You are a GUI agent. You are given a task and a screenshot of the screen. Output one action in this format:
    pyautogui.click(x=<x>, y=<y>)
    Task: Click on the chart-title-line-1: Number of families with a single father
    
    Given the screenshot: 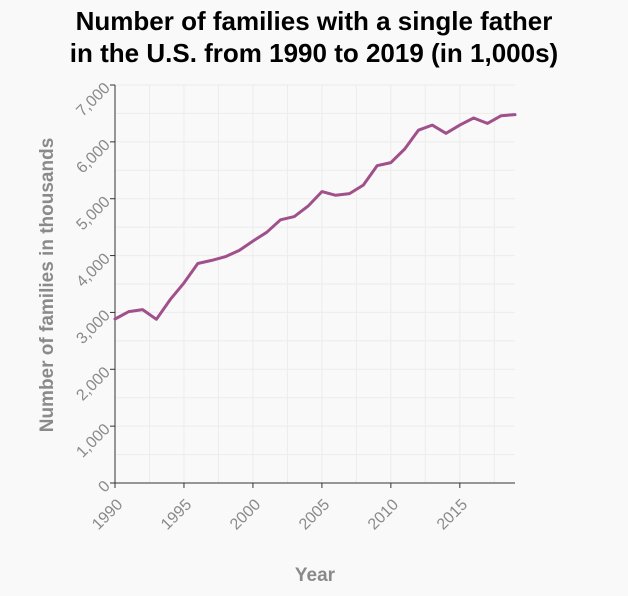 What is the action you would take?
    pyautogui.click(x=314, y=21)
    